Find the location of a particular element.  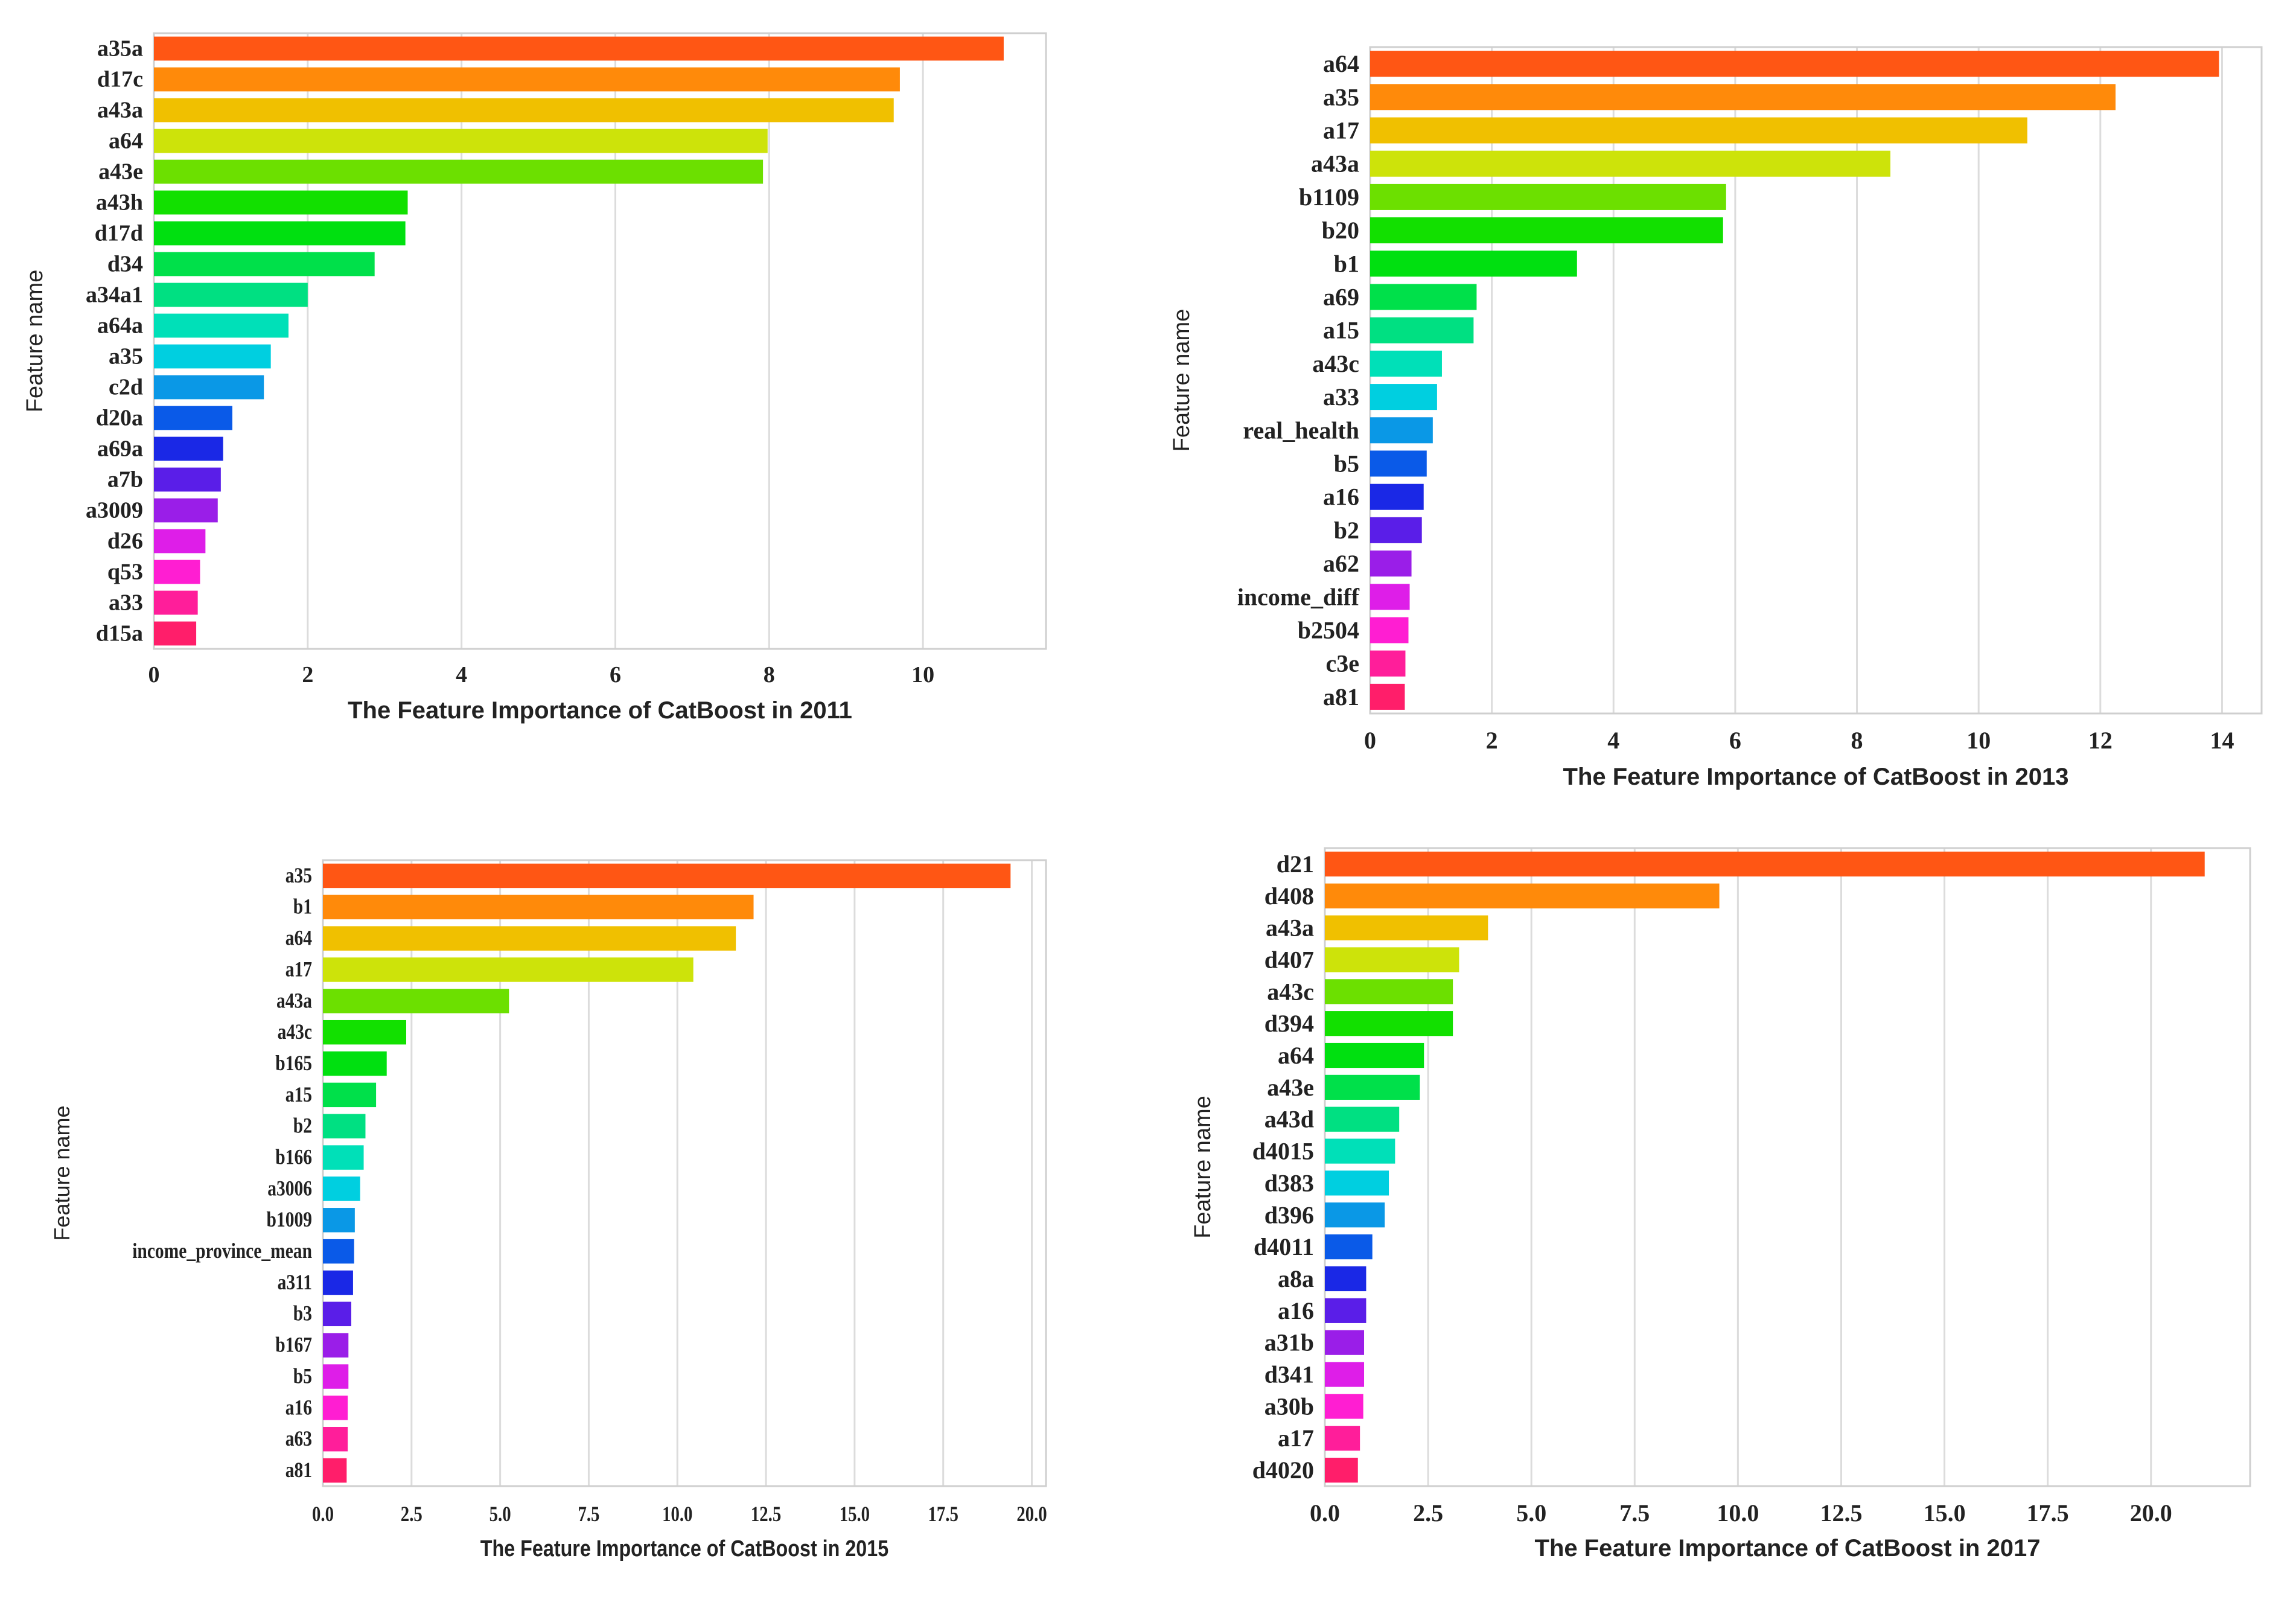

y-tick-label: a64 is located at coordinates (298, 938).